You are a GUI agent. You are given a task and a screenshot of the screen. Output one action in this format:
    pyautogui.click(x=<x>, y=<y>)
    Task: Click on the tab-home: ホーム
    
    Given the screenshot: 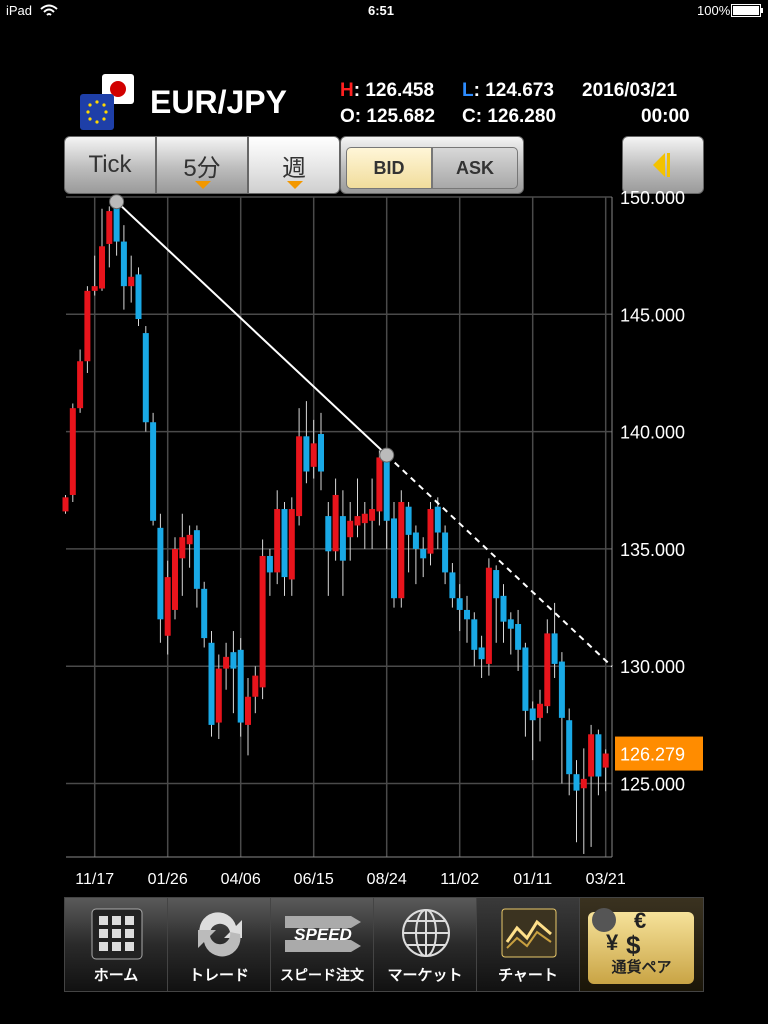 What is the action you would take?
    pyautogui.click(x=116, y=944)
    